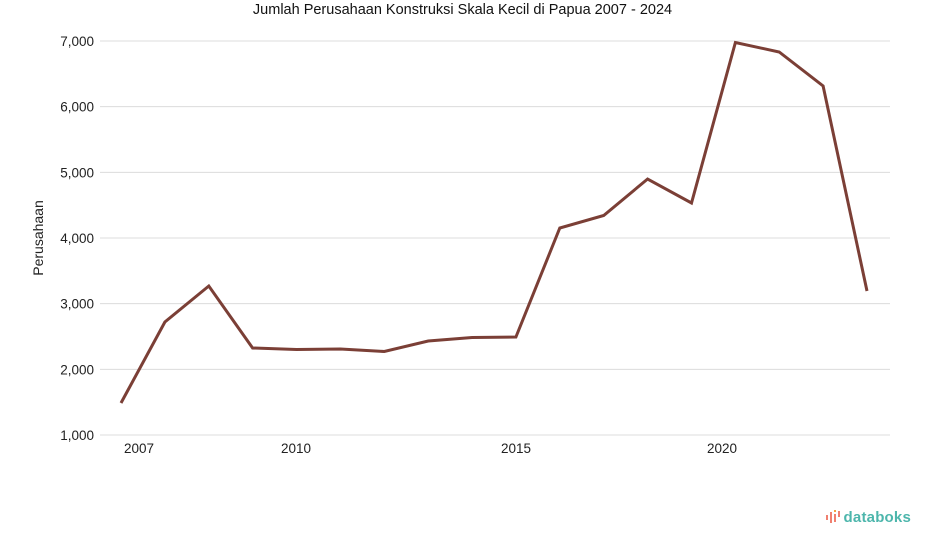  I want to click on y-tick-label: 5,000, so click(77, 172).